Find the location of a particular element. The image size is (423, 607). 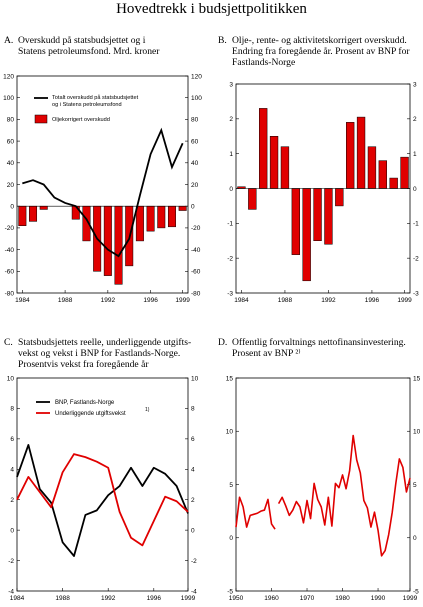

panel-c-ytick-label-left: 2 is located at coordinates (12, 500).